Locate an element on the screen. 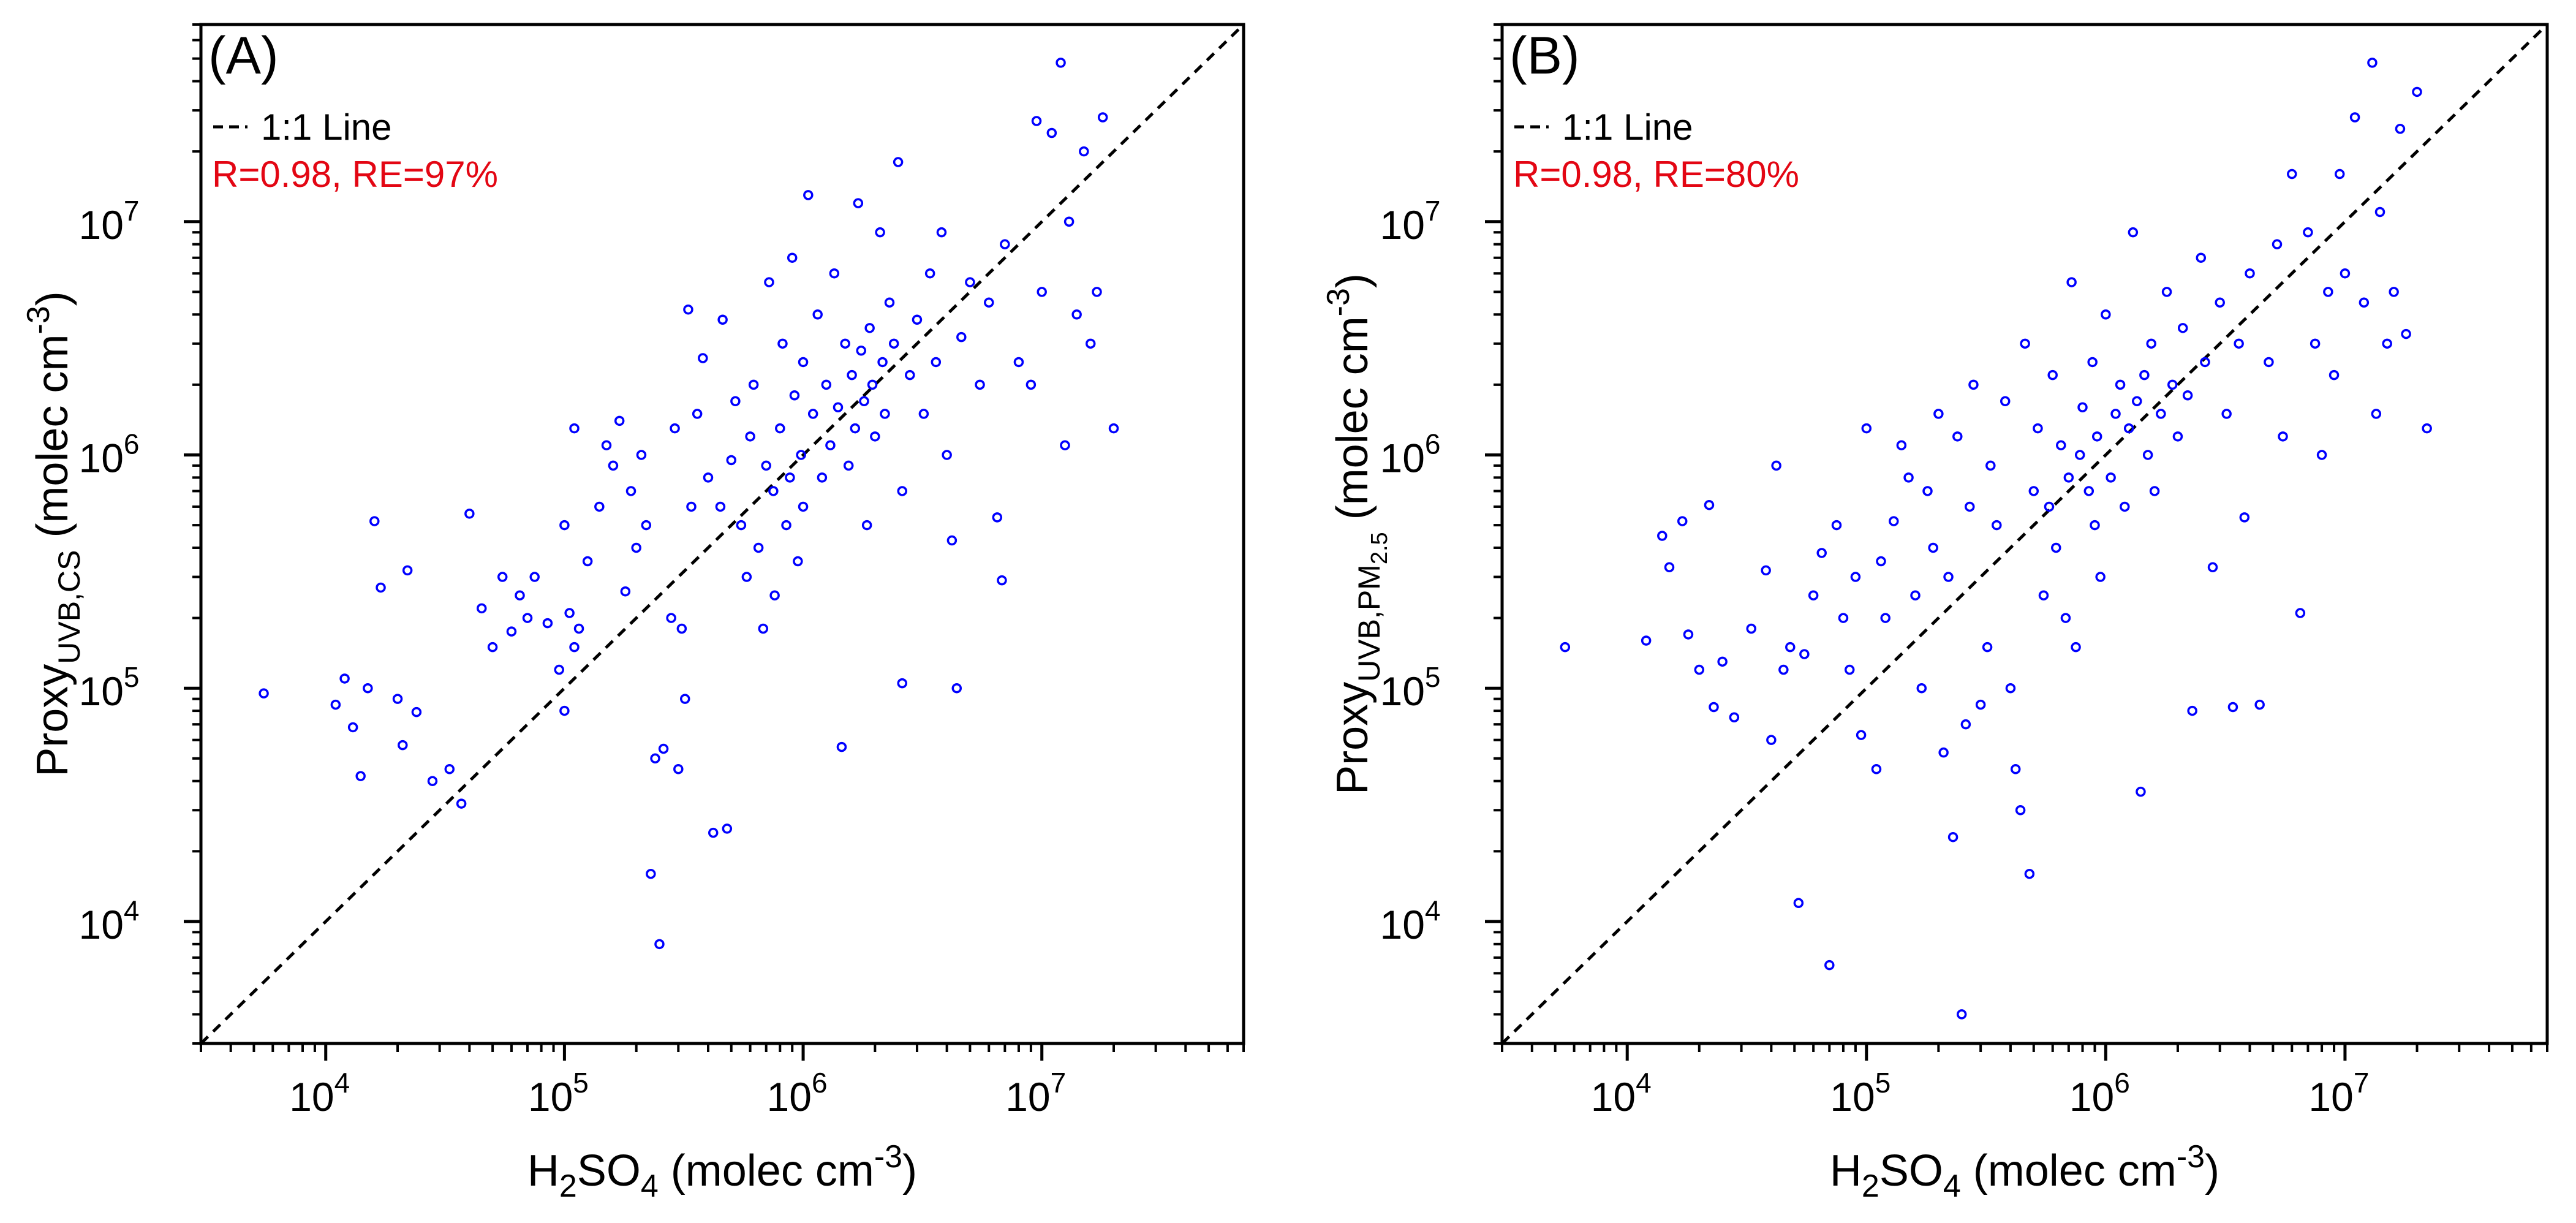 This screenshot has height=1223, width=2576. y-axis-label: ProxyUVB,CS (molec cm-3) is located at coordinates (53, 533).